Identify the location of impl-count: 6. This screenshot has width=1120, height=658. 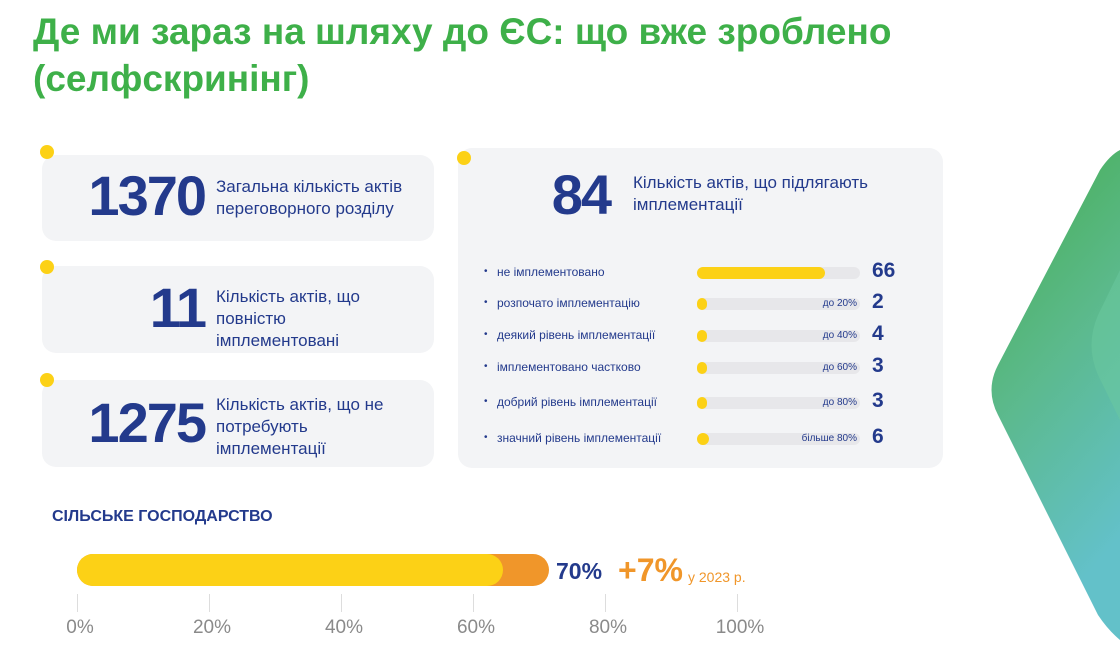
(878, 436).